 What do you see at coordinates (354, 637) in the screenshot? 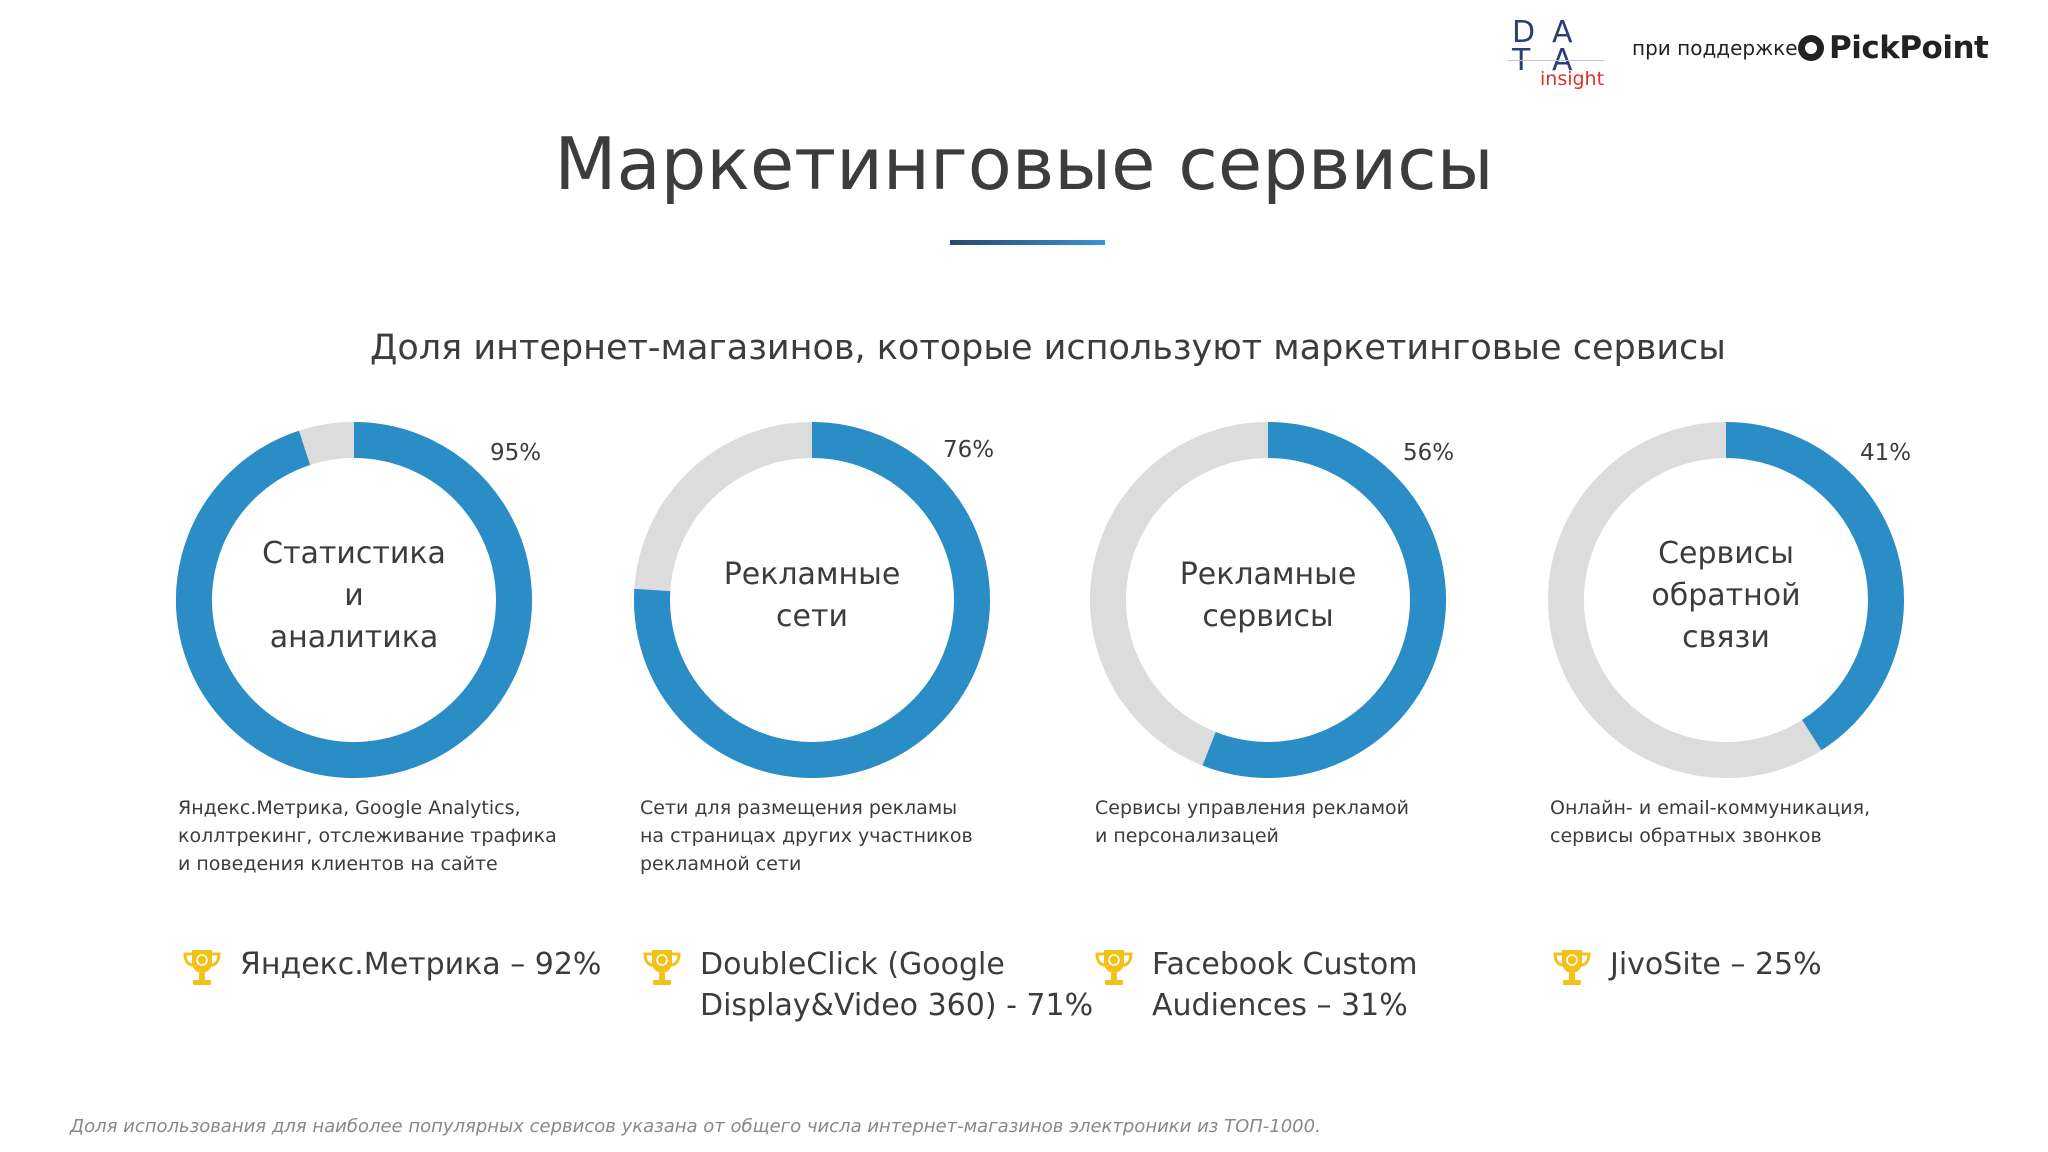
I see `donut-center-label-line: аналитика` at bounding box center [354, 637].